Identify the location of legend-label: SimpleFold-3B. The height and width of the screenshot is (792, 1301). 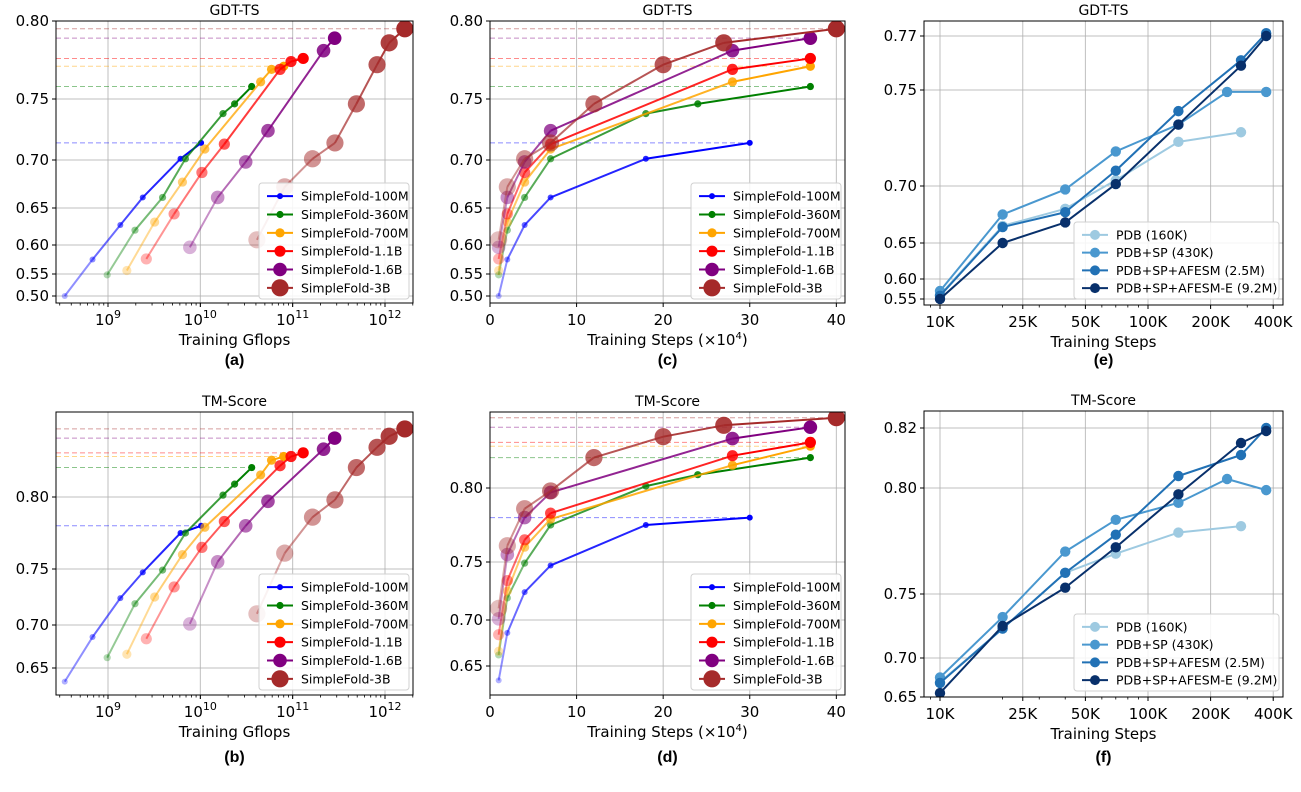
(346, 678).